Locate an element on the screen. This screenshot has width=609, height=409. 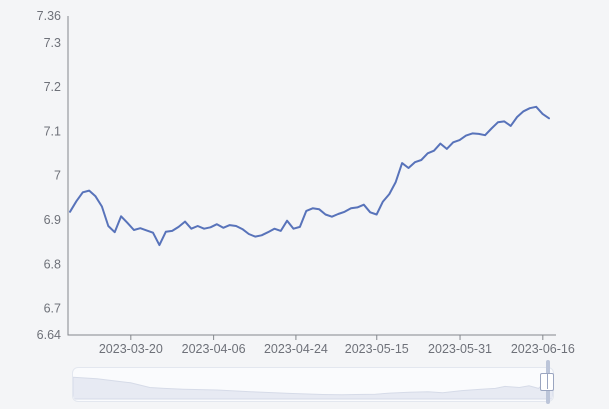
y-axis-label: 7.3 is located at coordinates (52, 43).